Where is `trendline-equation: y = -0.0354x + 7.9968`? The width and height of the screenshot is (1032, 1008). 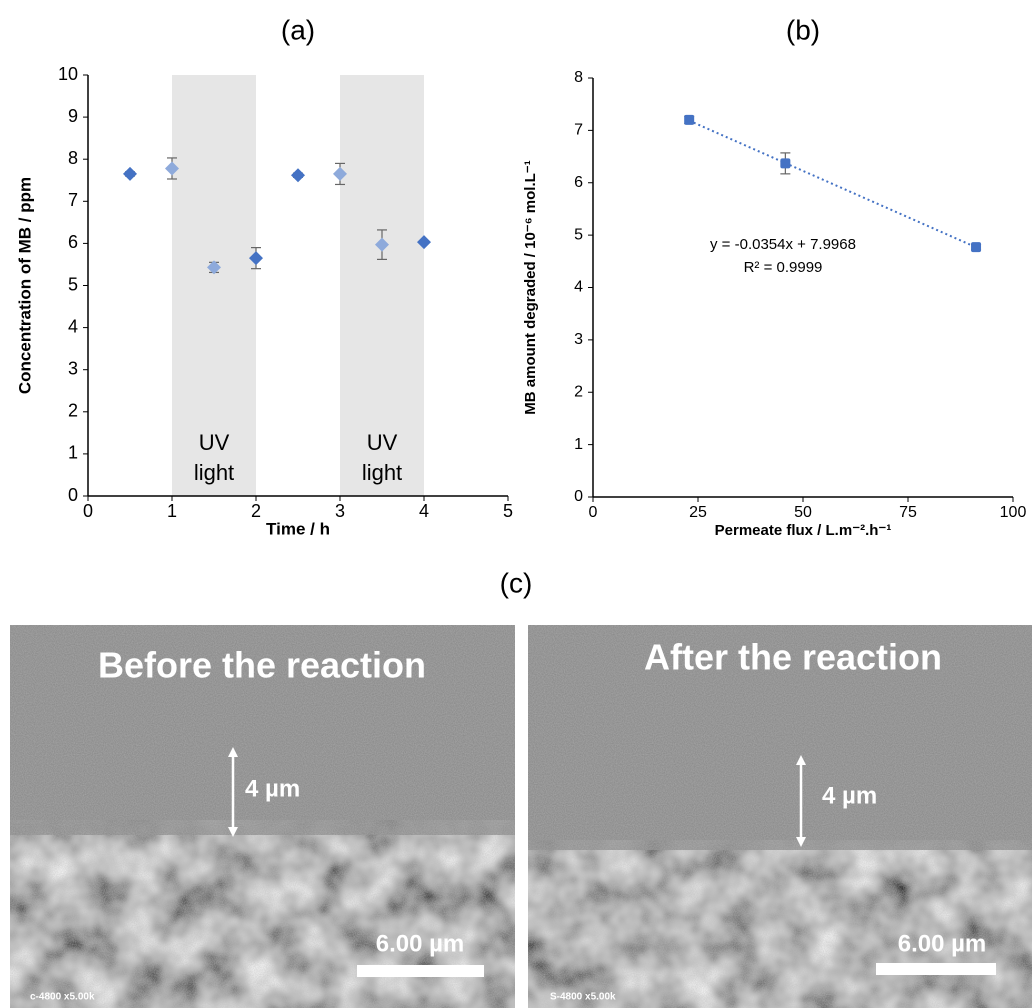
trendline-equation: y = -0.0354x + 7.9968 is located at coordinates (783, 244).